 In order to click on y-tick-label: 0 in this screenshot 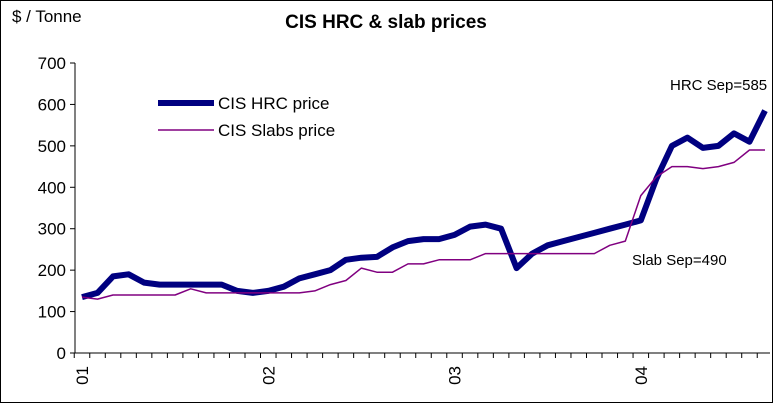, I will do `click(61, 353)`.